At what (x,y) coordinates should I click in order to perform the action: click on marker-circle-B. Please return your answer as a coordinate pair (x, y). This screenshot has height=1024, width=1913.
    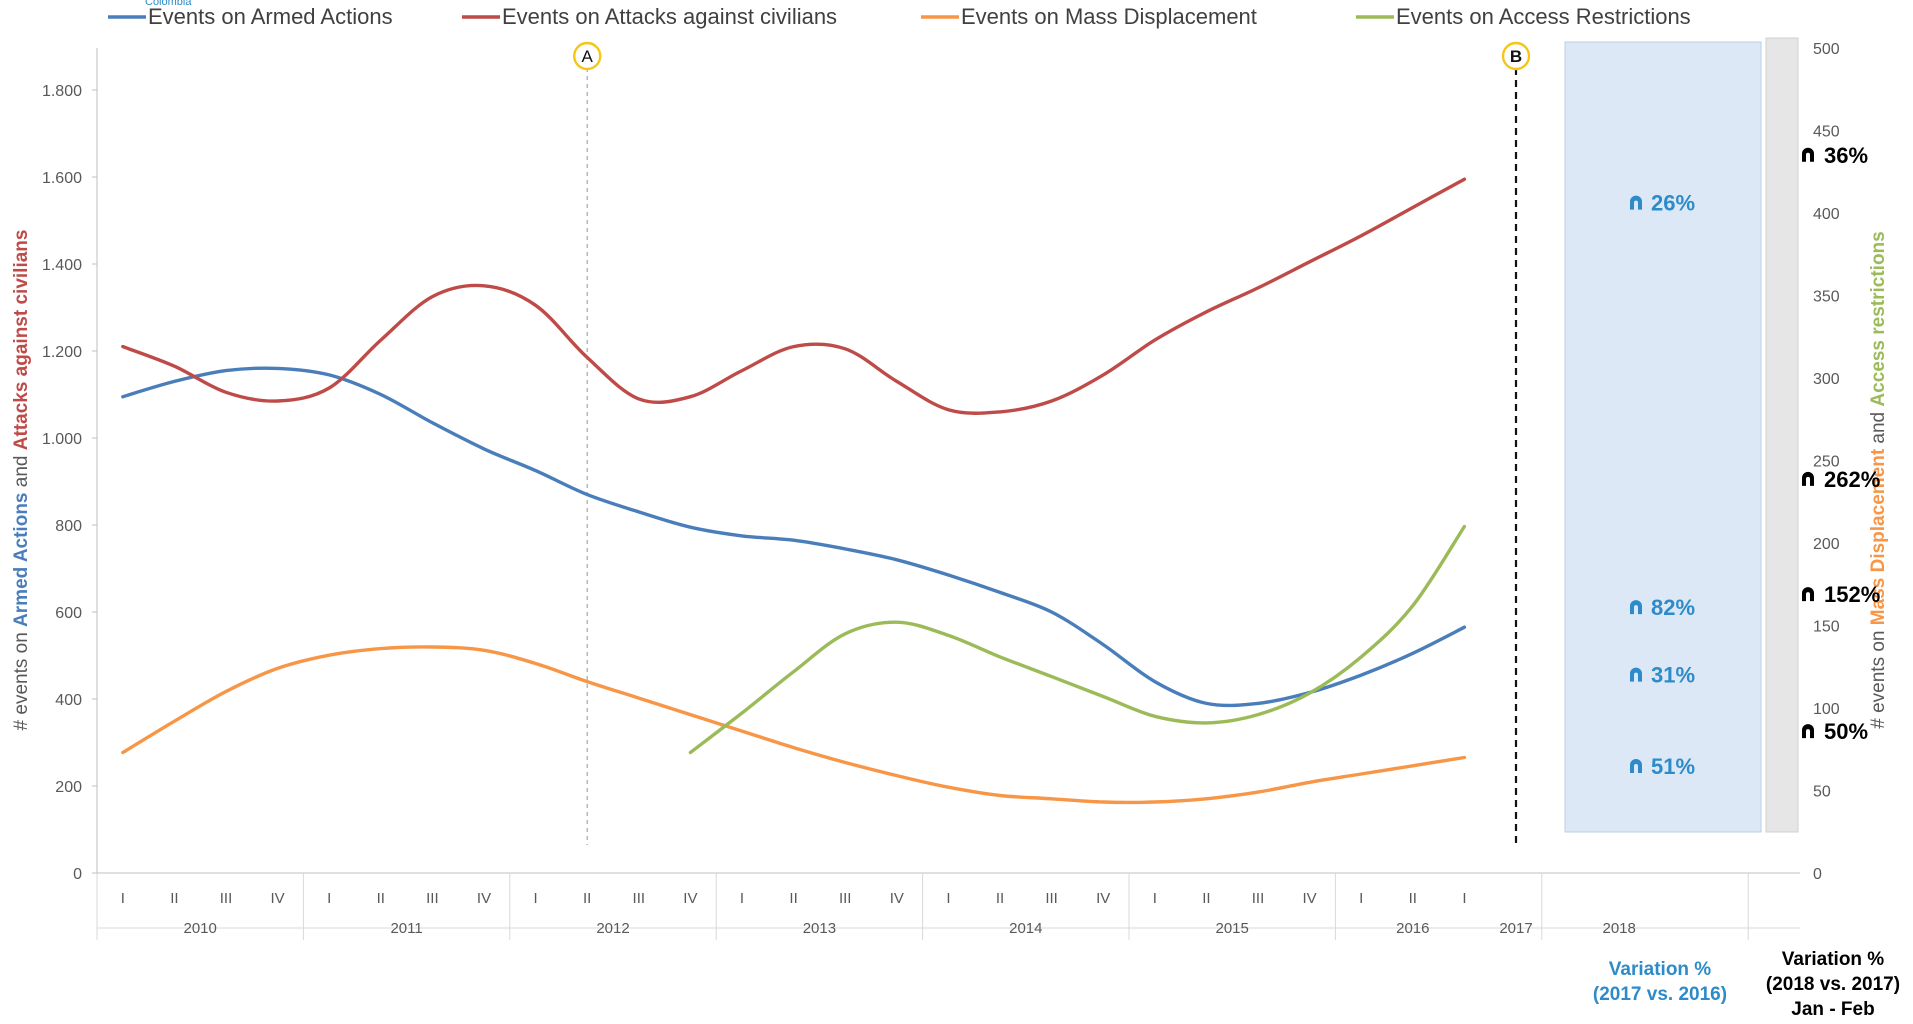
    Looking at the image, I should click on (1516, 56).